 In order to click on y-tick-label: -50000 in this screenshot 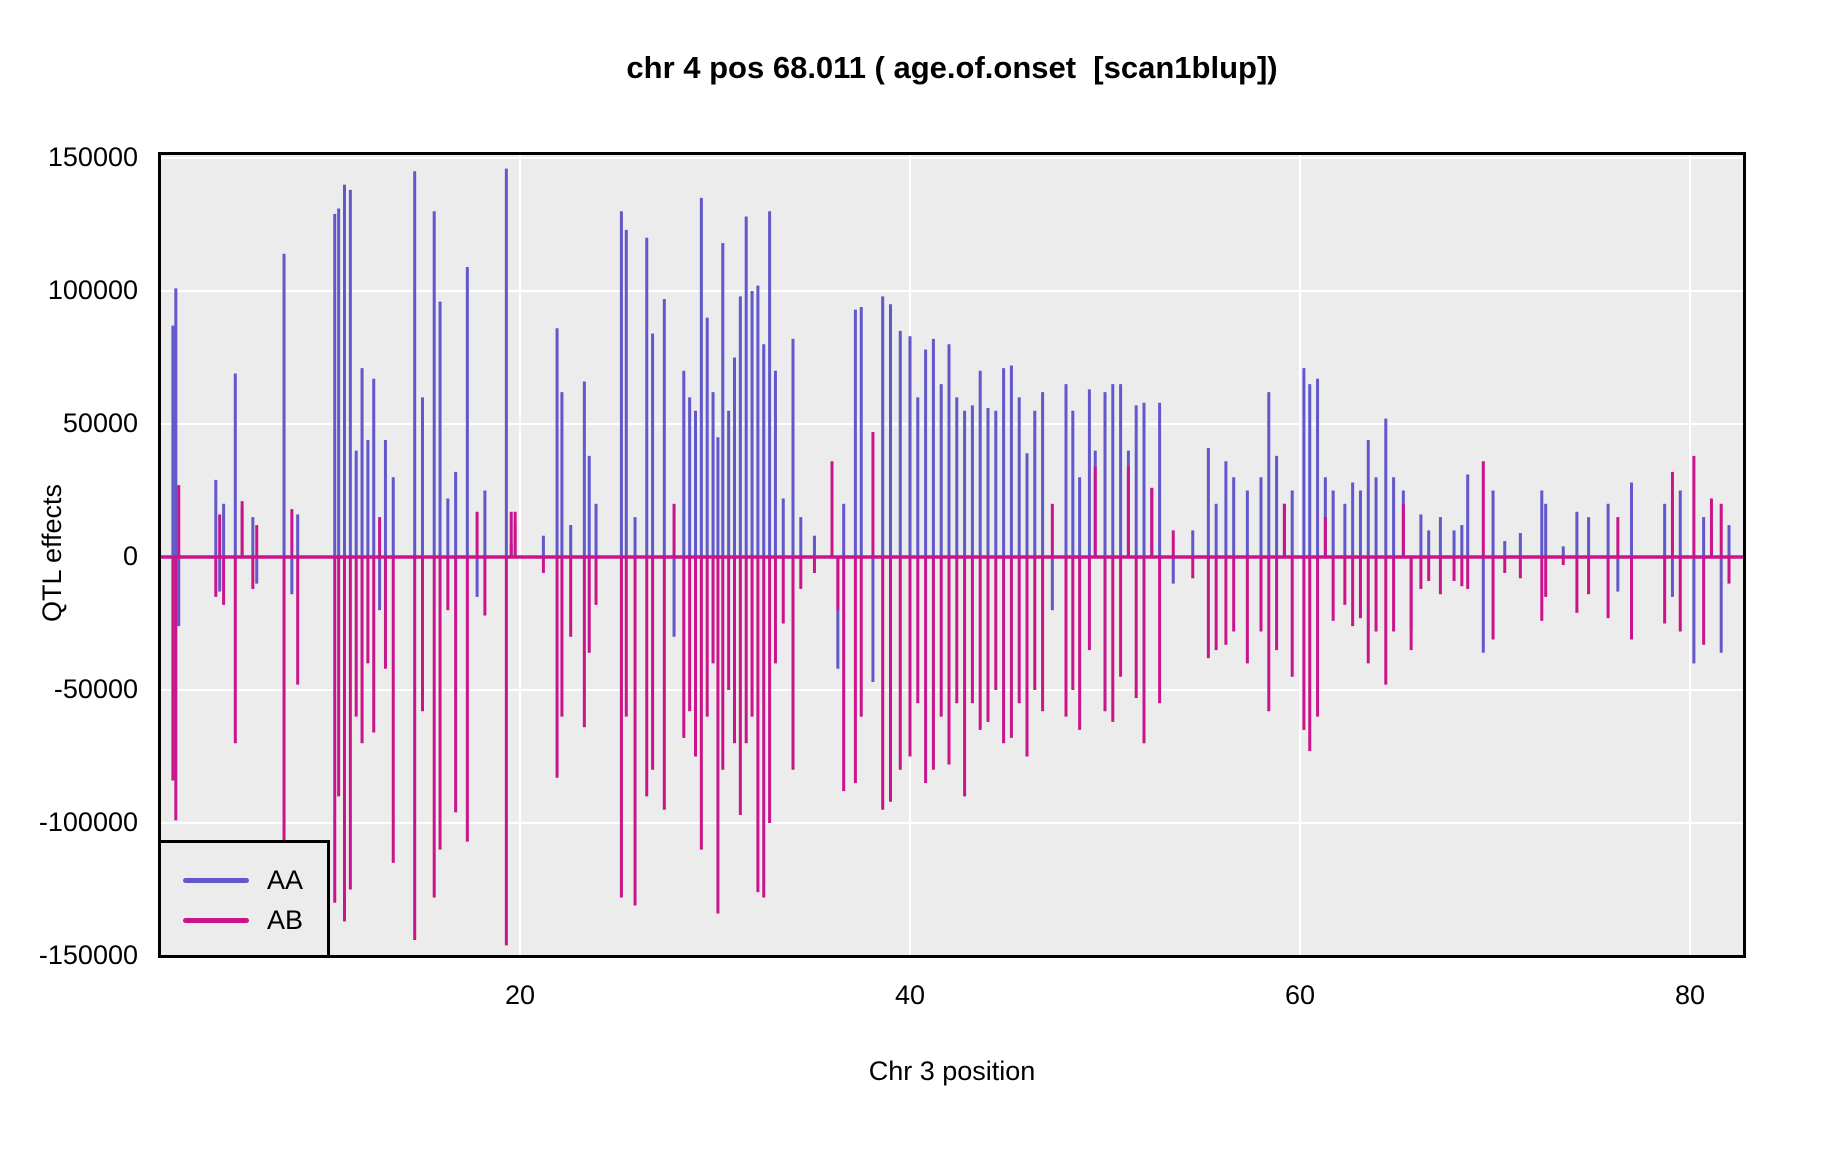, I will do `click(95, 689)`.